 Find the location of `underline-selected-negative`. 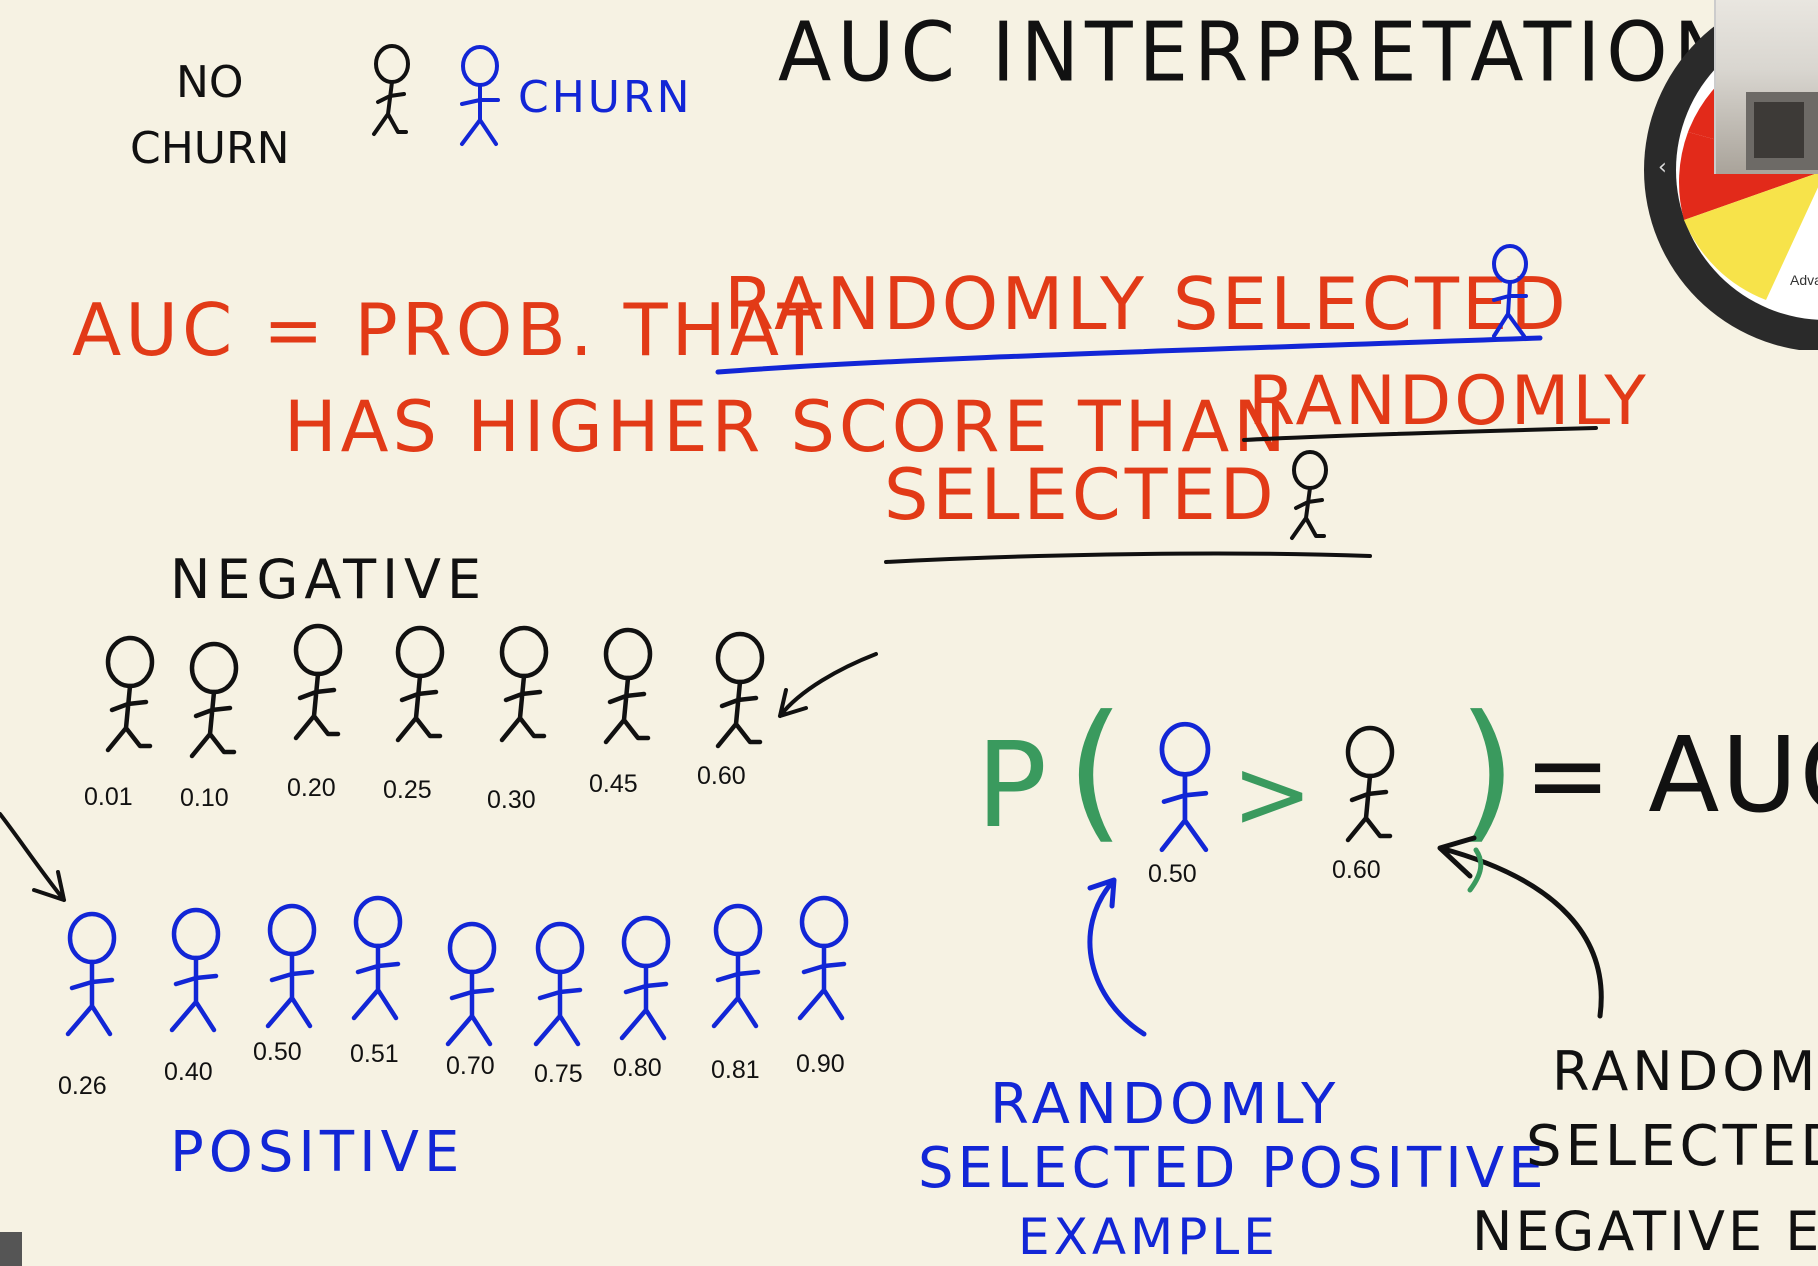

underline-selected-negative is located at coordinates (1128, 557).